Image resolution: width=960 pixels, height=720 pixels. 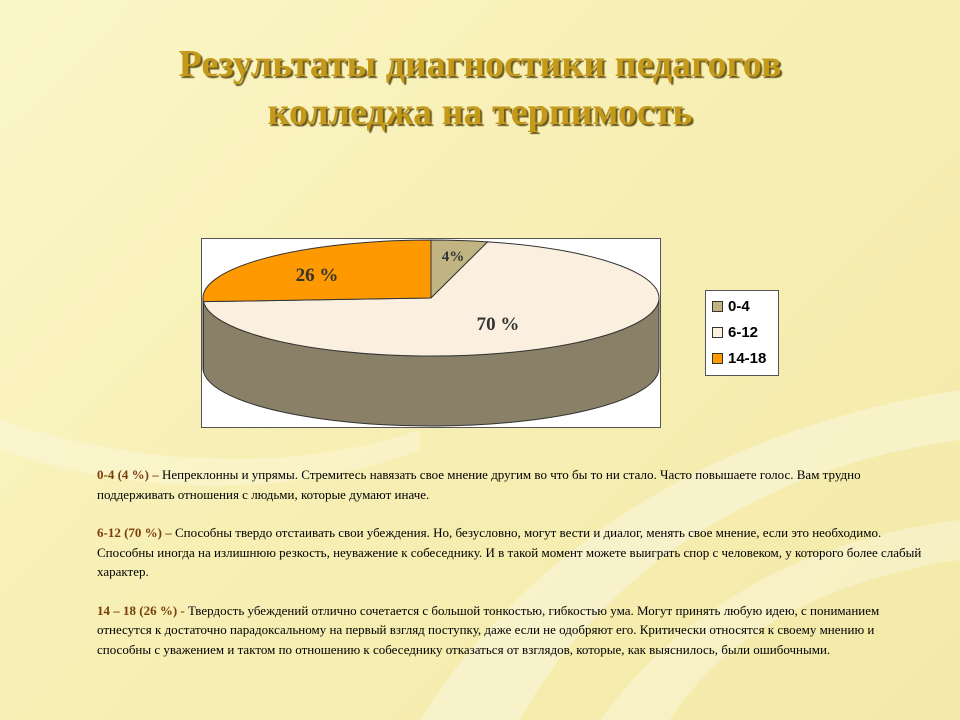 I want to click on title-line-1: Результаты диагностики педагогов, so click(x=480, y=64).